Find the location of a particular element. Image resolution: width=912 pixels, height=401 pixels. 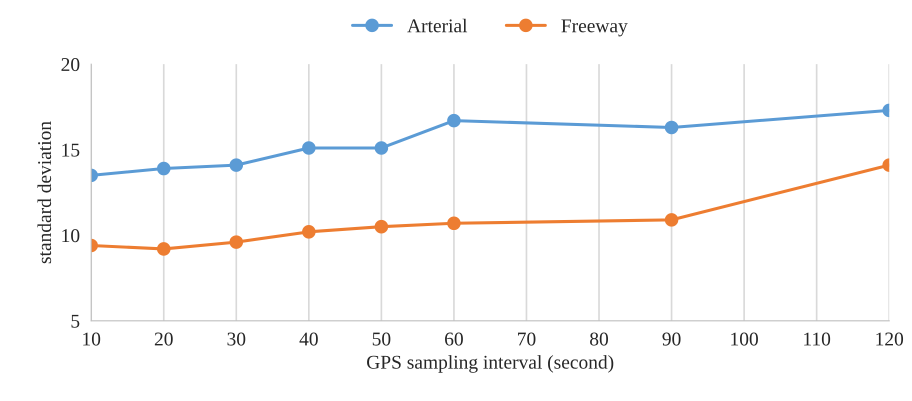

x-tick-label: 60 is located at coordinates (454, 339).